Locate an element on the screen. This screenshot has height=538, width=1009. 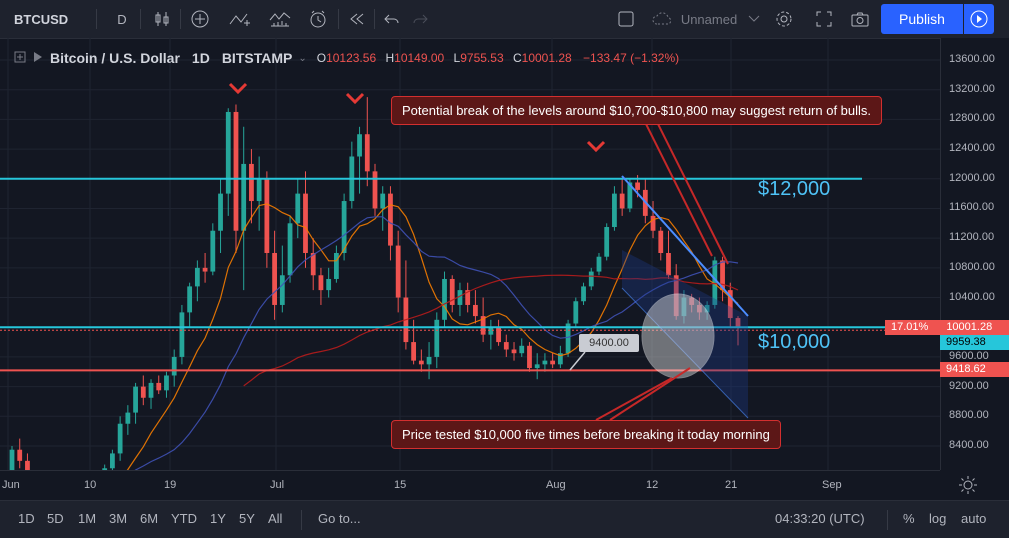
replay-icon is located at coordinates (357, 19).